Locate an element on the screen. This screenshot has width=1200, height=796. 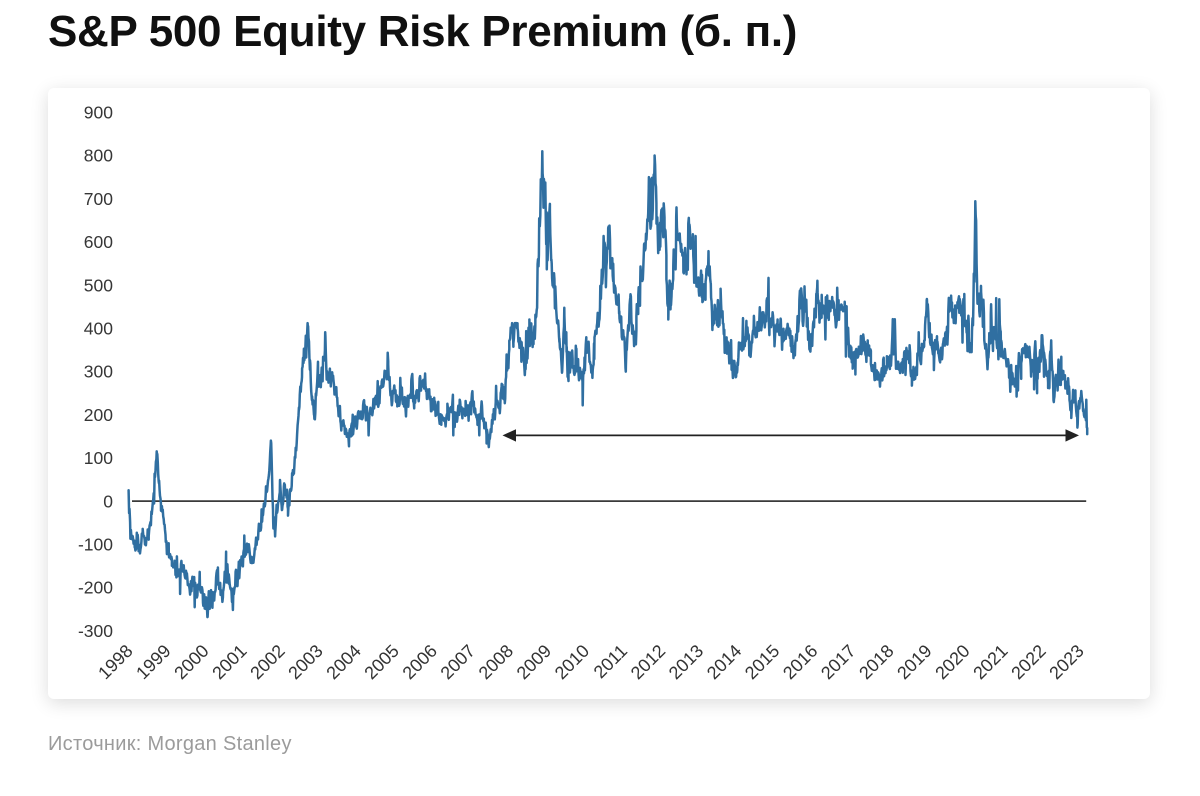
svg-text: 2000 is located at coordinates (191, 662).